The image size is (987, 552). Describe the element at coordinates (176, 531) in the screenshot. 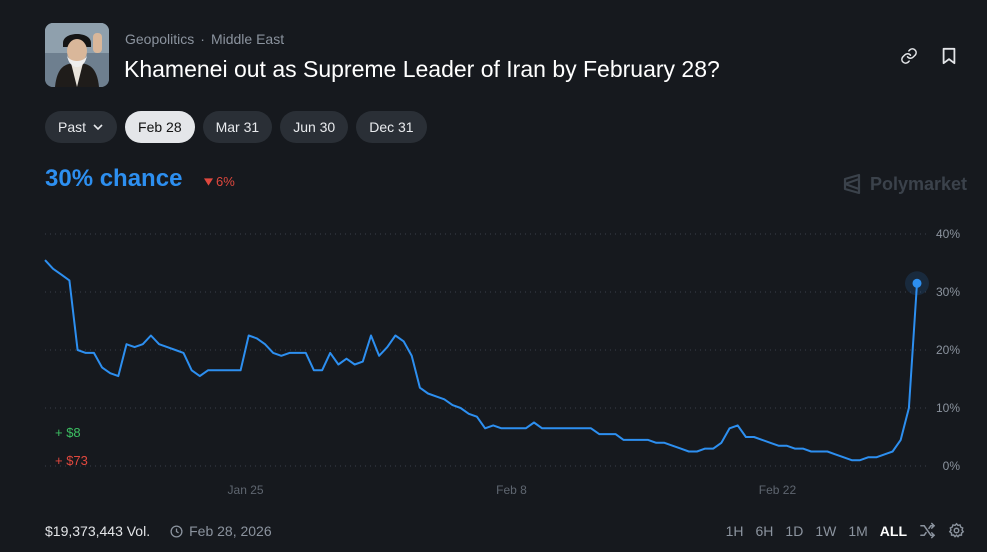

I see `clock-icon` at that location.